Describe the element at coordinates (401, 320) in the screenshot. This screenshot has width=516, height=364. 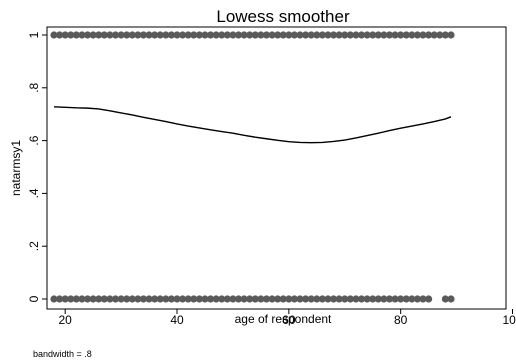
I see `x-tick-label: 80` at that location.